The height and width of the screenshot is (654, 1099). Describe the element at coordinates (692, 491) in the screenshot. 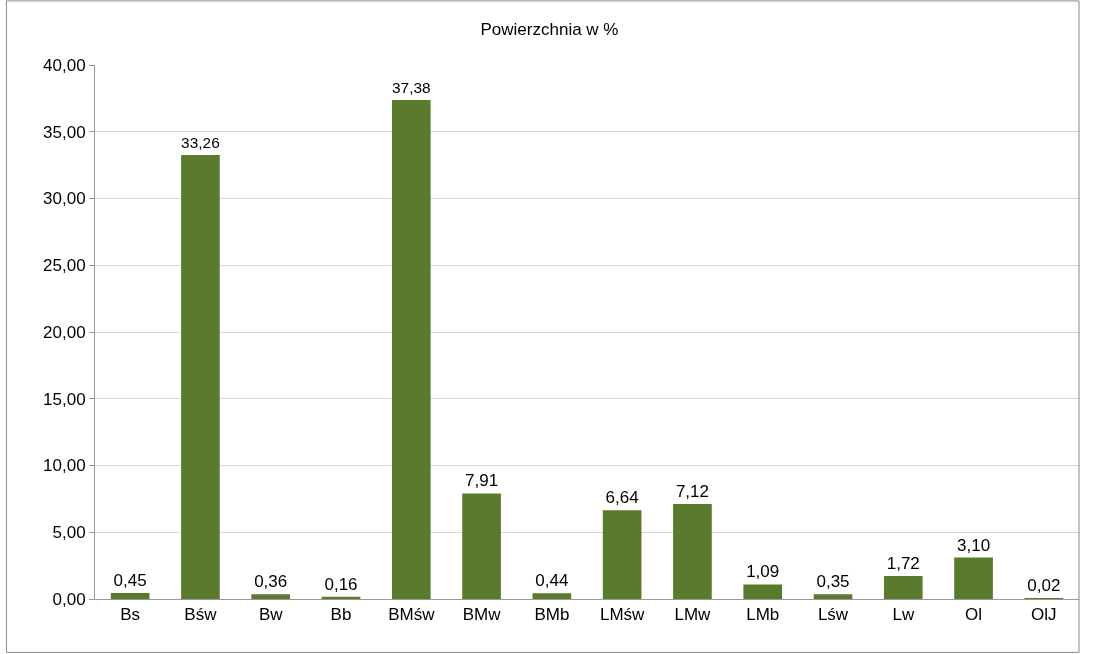

I see `data-label: 7,12` at that location.